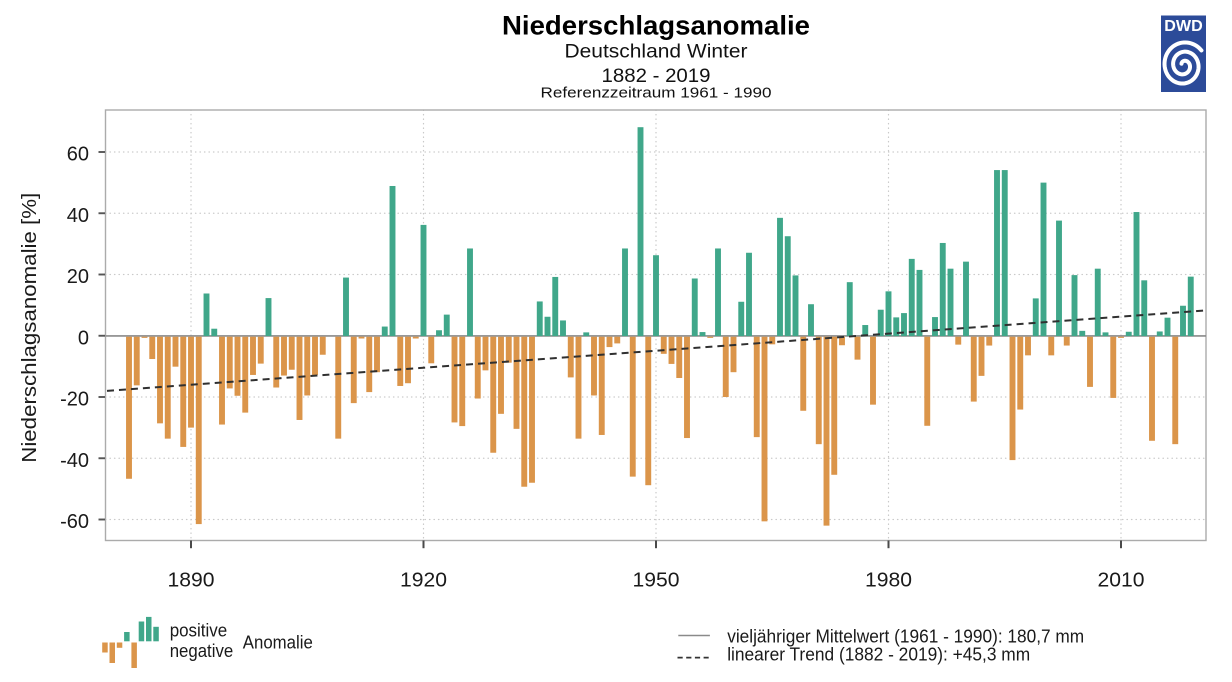 The image size is (1232, 682). What do you see at coordinates (878, 654) in the screenshot?
I see `svg-text:linearer Trend (1882 - 2019):: linearer Trend (1882 - 2019): +45,3 mm` at bounding box center [878, 654].